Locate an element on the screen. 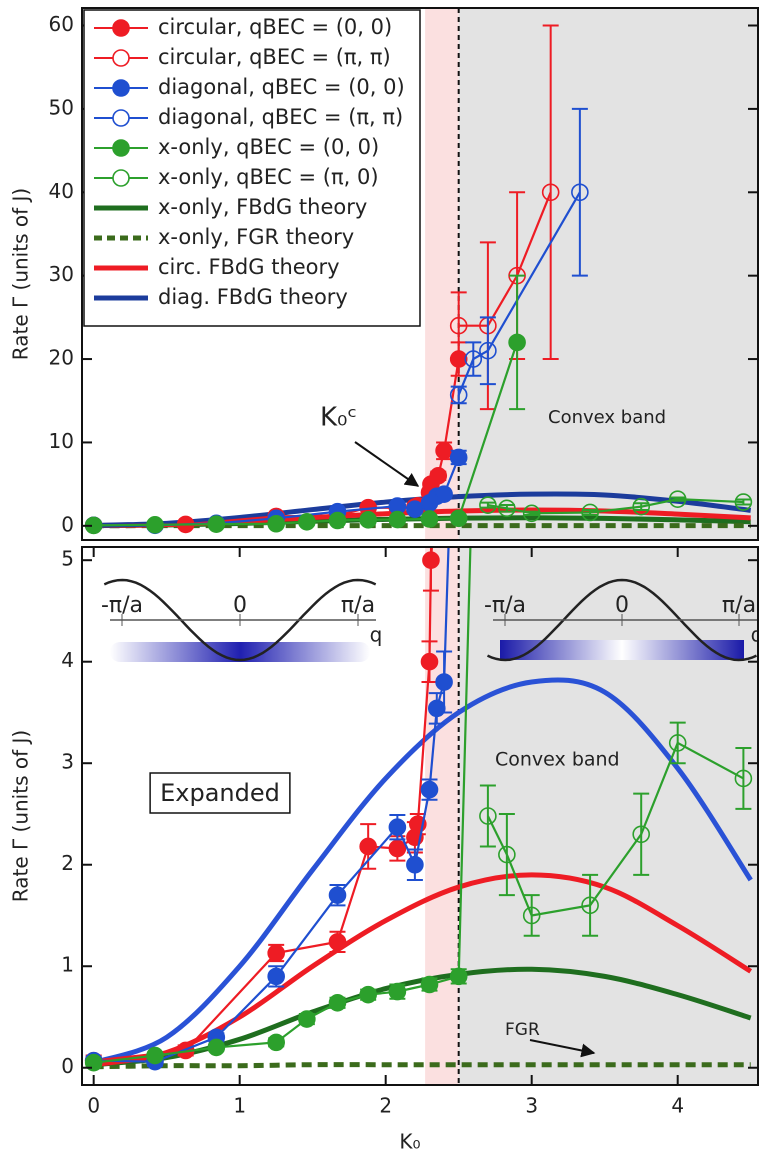 Image resolution: width=760 pixels, height=1157 pixels. legend-label: diagonal, qBEC = (π, π) is located at coordinates (280, 117).